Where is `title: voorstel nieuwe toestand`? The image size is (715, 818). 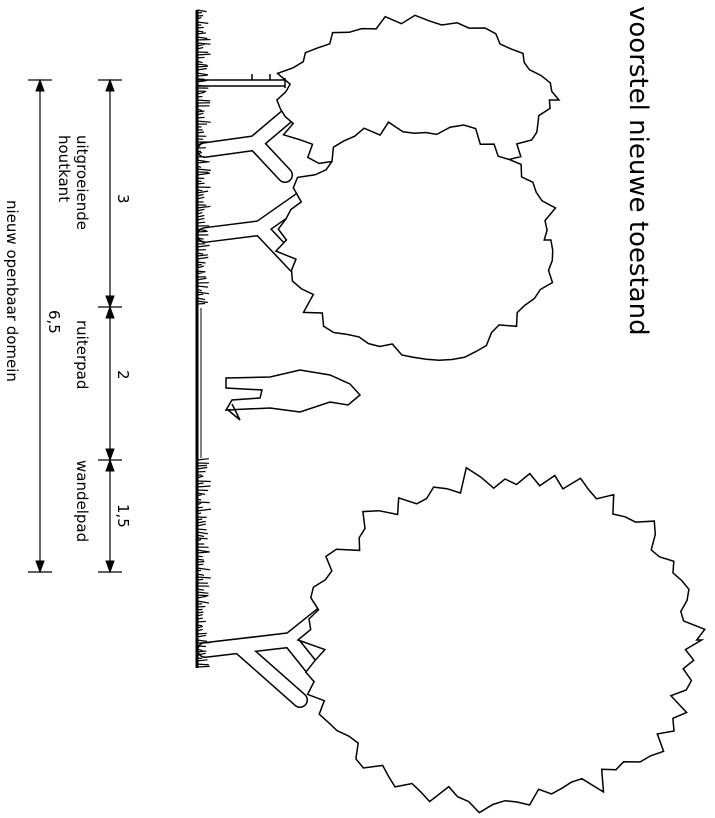 title: voorstel nieuwe toestand is located at coordinates (638, 171).